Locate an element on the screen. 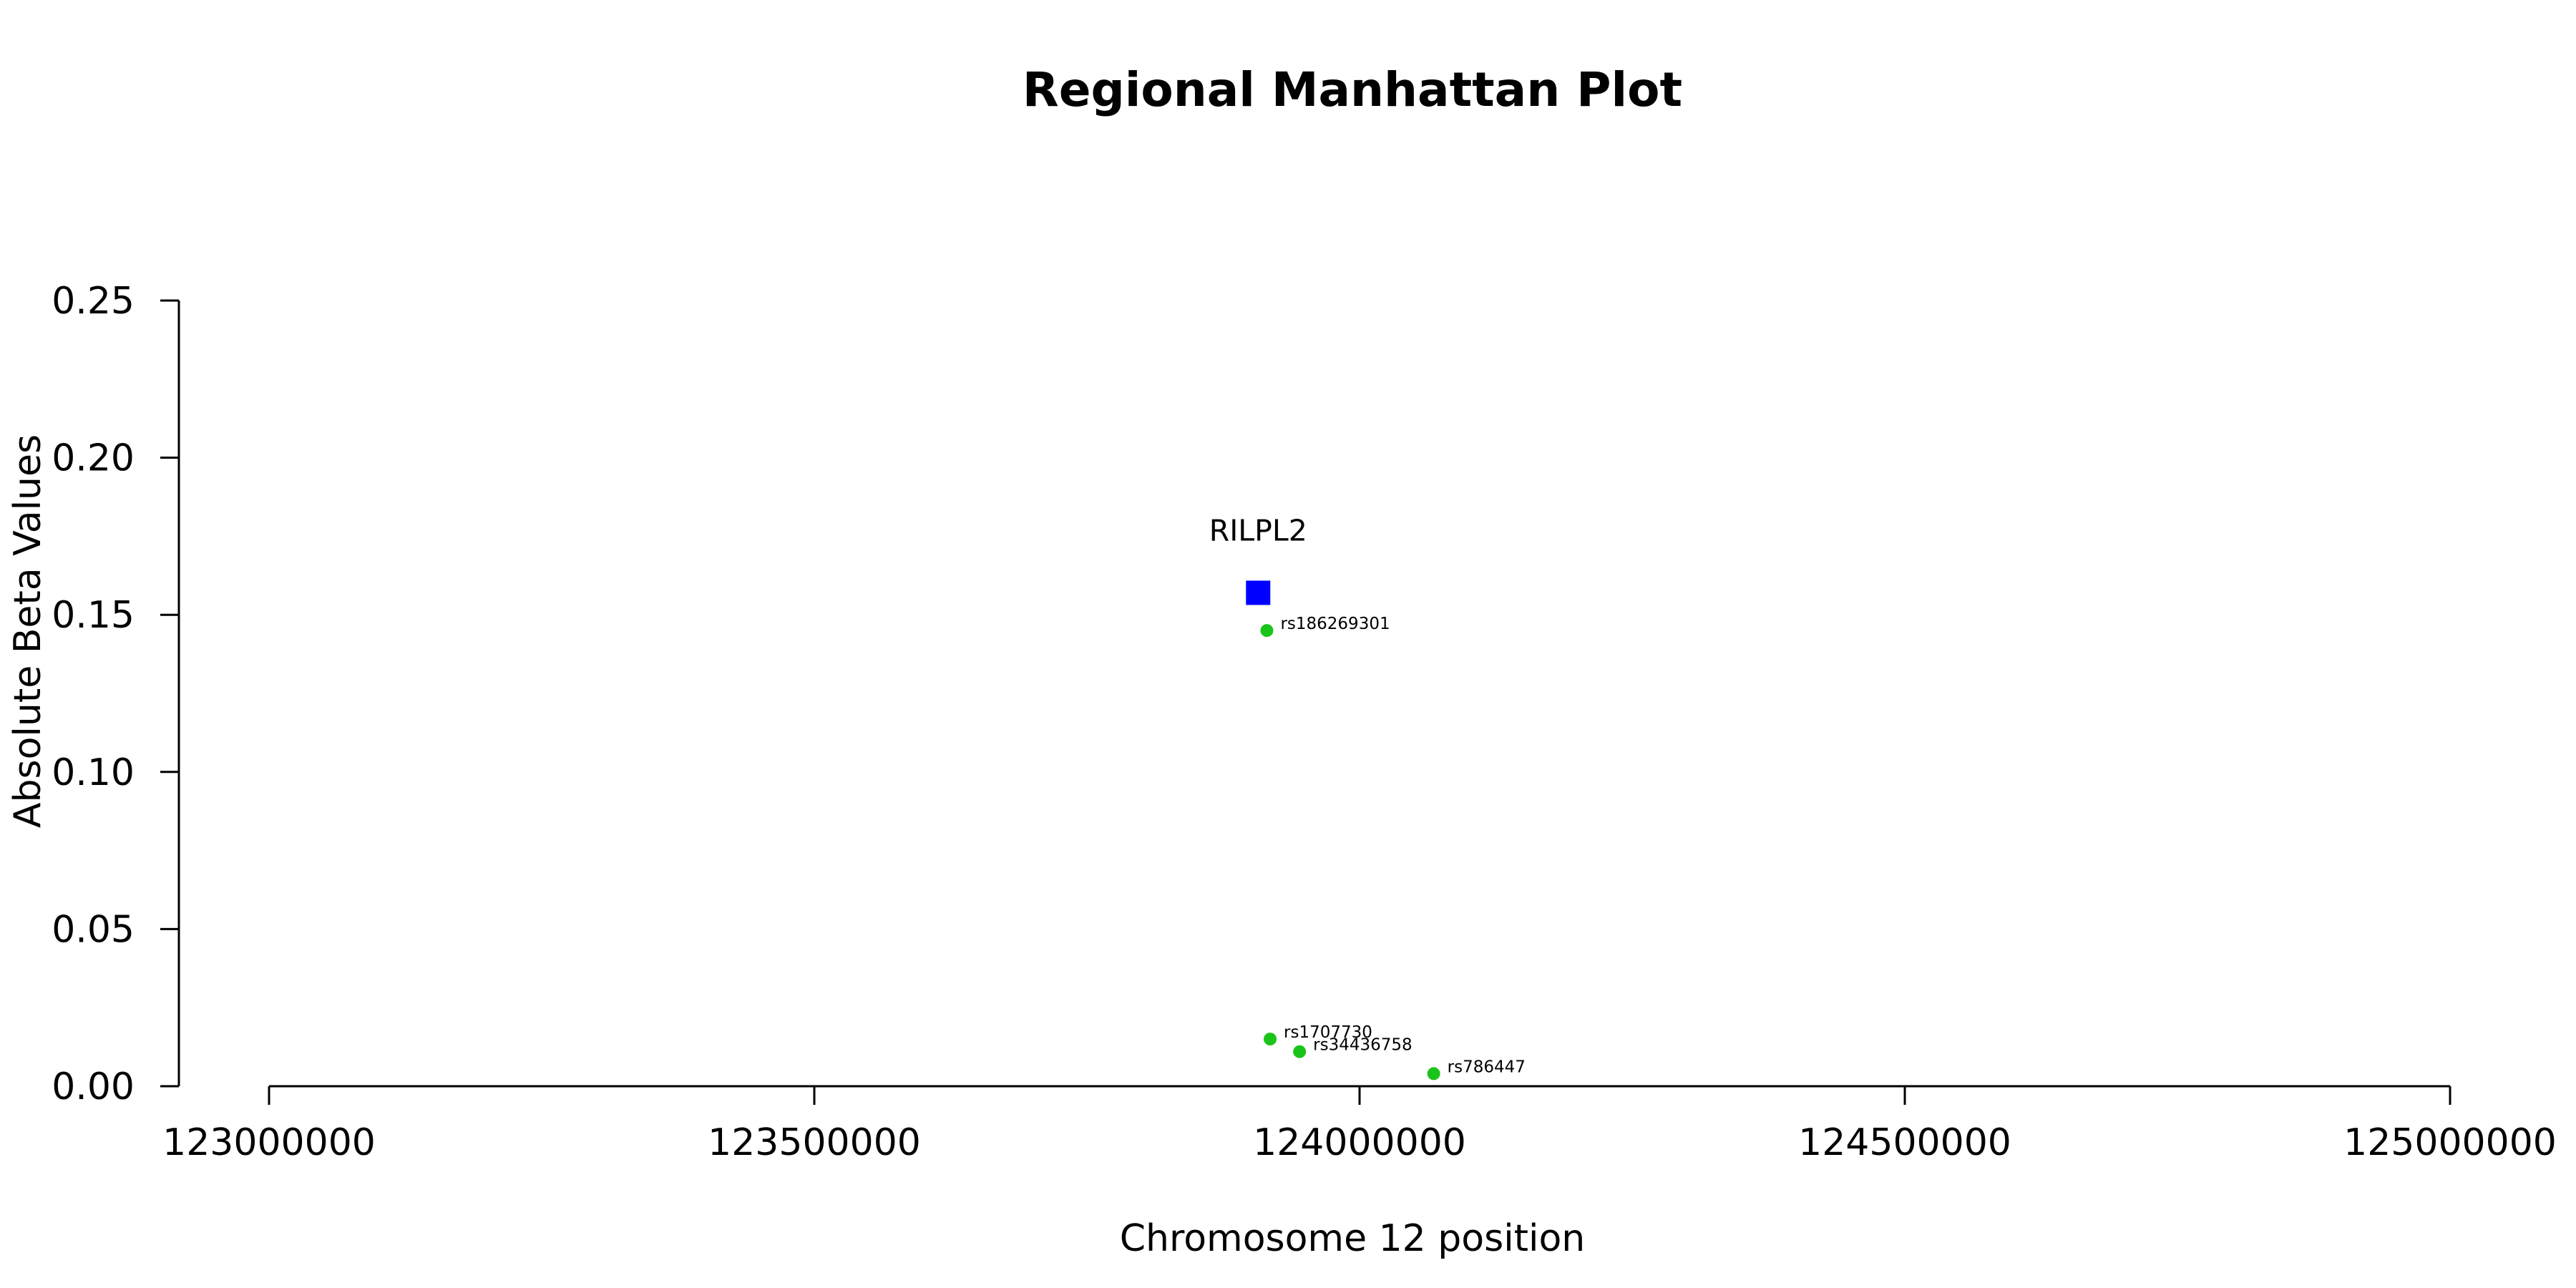 The image size is (2576, 1288). gene-marker is located at coordinates (1258, 592).